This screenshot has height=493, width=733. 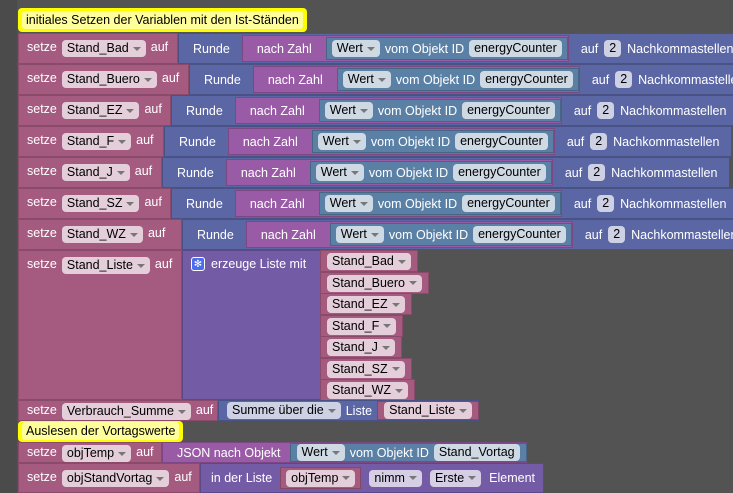 I want to click on comment-block: Auslesen der Vortagswerte, so click(x=101, y=431).